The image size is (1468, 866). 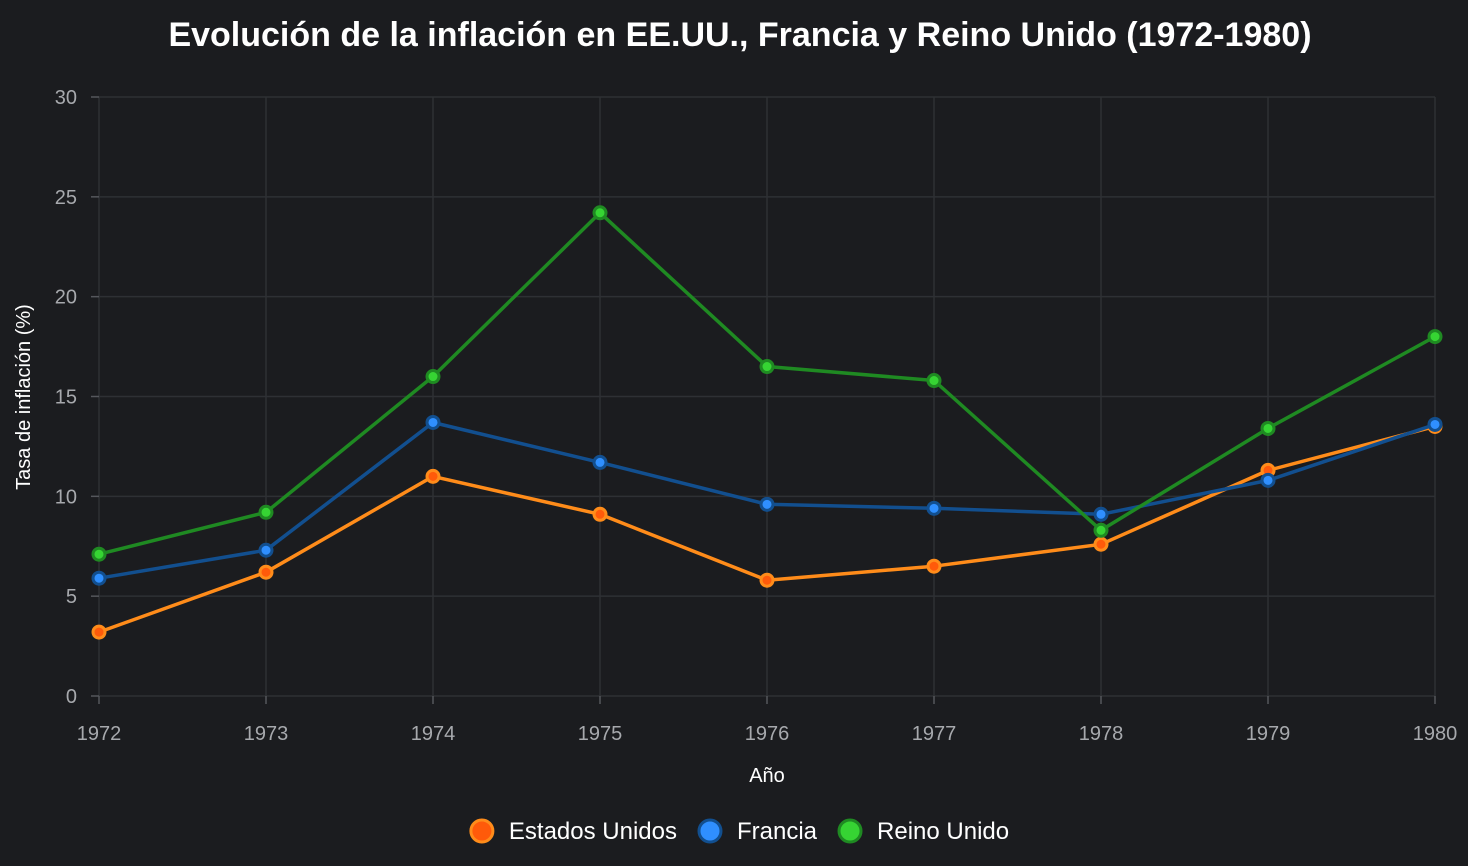 What do you see at coordinates (433, 734) in the screenshot?
I see `x-tick-label: 1974` at bounding box center [433, 734].